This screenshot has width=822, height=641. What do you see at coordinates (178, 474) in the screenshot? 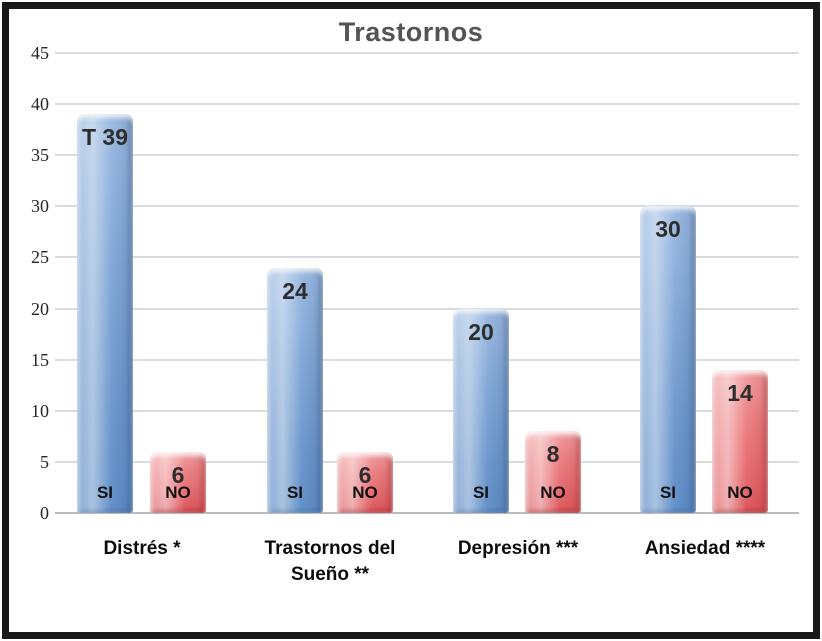
I see `data-label-no-1: 6` at bounding box center [178, 474].